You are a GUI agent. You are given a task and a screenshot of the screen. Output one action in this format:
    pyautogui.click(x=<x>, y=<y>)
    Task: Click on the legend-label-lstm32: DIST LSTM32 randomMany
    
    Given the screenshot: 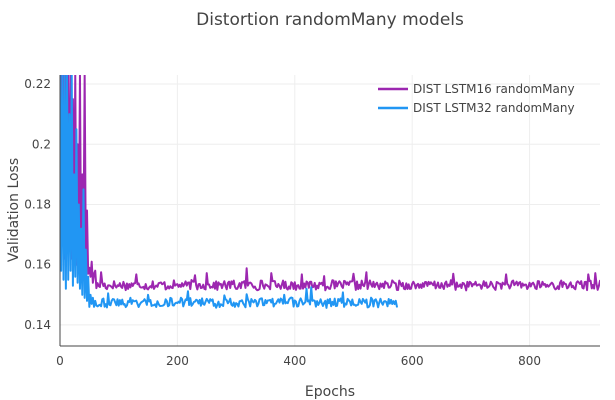 What is the action you would take?
    pyautogui.click(x=494, y=108)
    